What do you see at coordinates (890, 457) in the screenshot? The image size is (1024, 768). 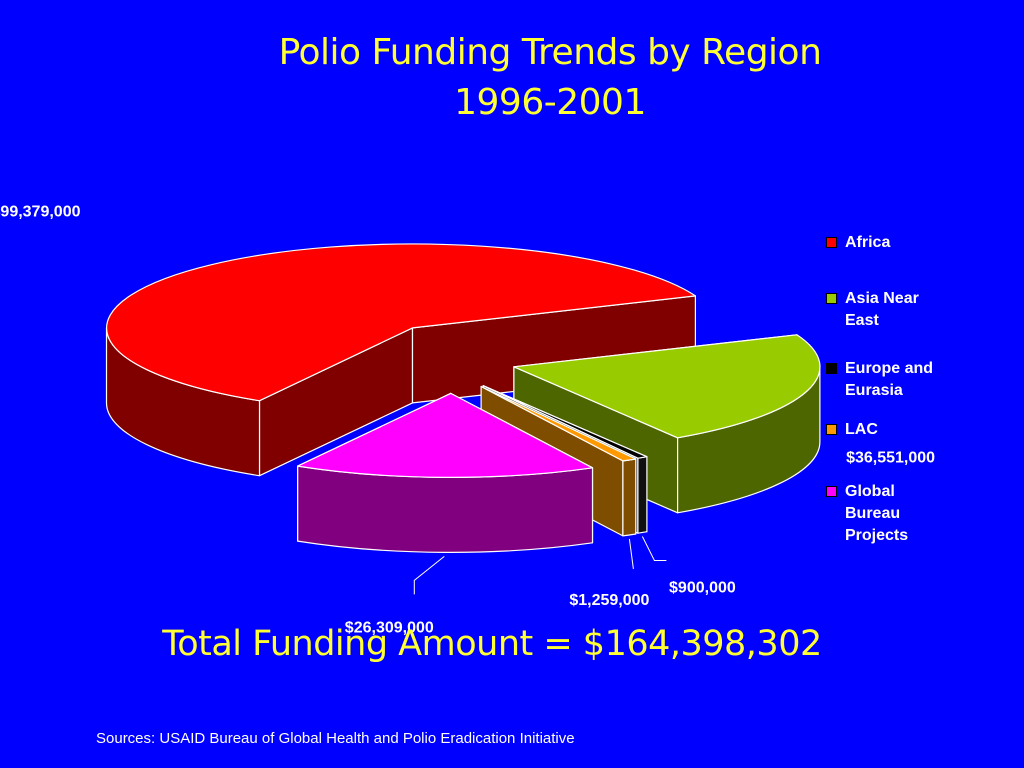 I see `data-label-asia-near-east: $36,551,000` at bounding box center [890, 457].